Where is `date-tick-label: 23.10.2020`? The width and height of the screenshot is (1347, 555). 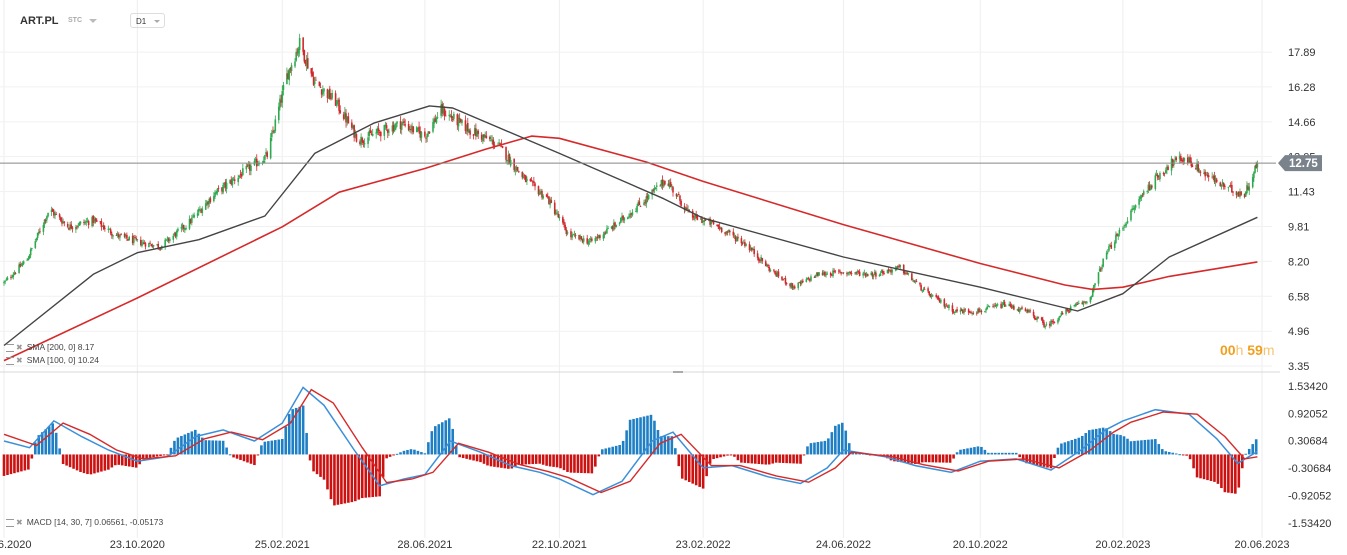 date-tick-label: 23.10.2020 is located at coordinates (137, 545).